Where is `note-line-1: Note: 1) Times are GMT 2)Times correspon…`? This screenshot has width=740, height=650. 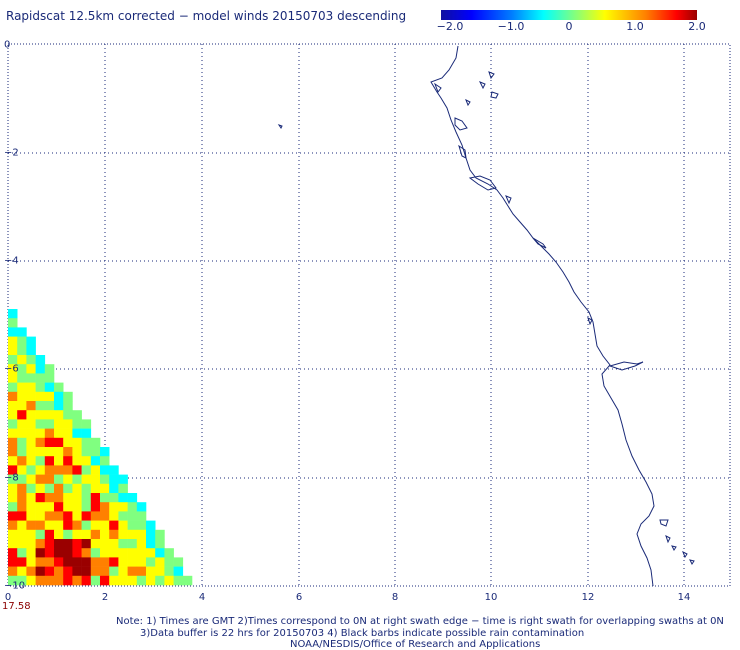 note-line-1: Note: 1) Times are GMT 2)Times correspon… is located at coordinates (420, 621).